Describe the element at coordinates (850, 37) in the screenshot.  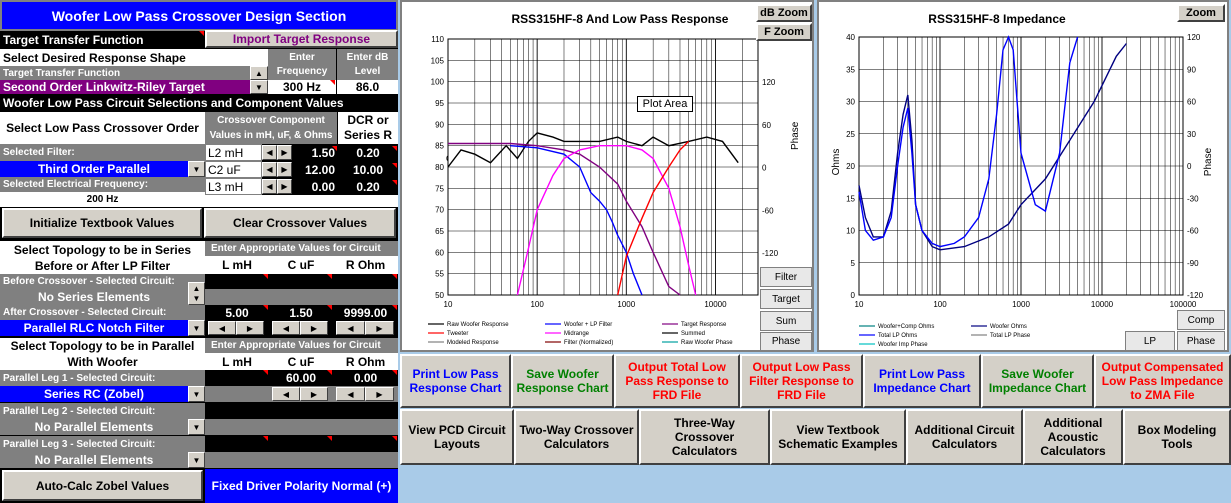
I see `y-tick-label: 40` at that location.